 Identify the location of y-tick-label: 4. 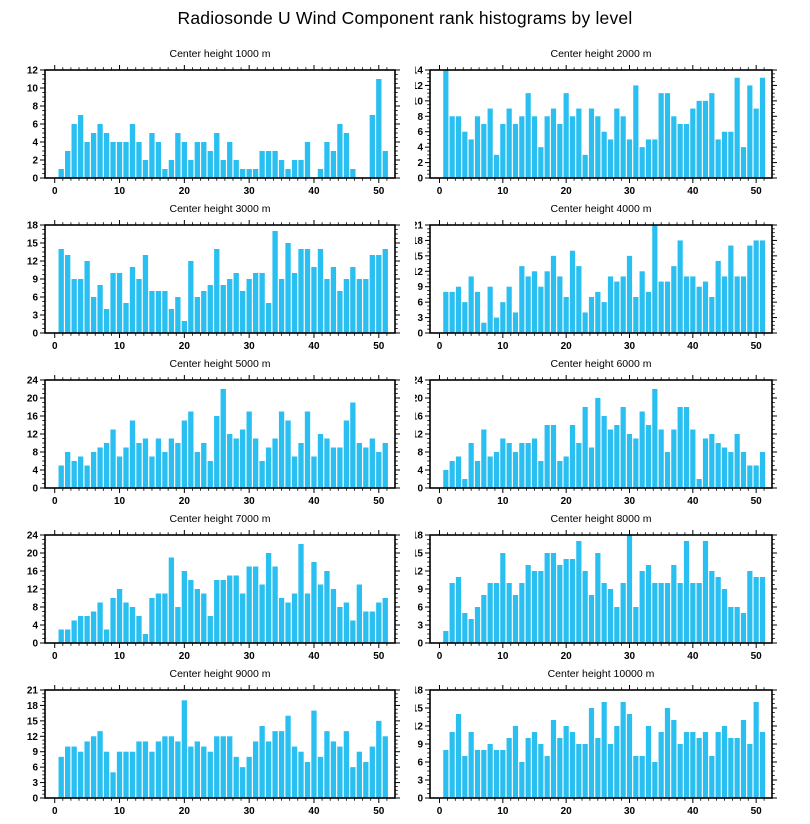
(420, 471).